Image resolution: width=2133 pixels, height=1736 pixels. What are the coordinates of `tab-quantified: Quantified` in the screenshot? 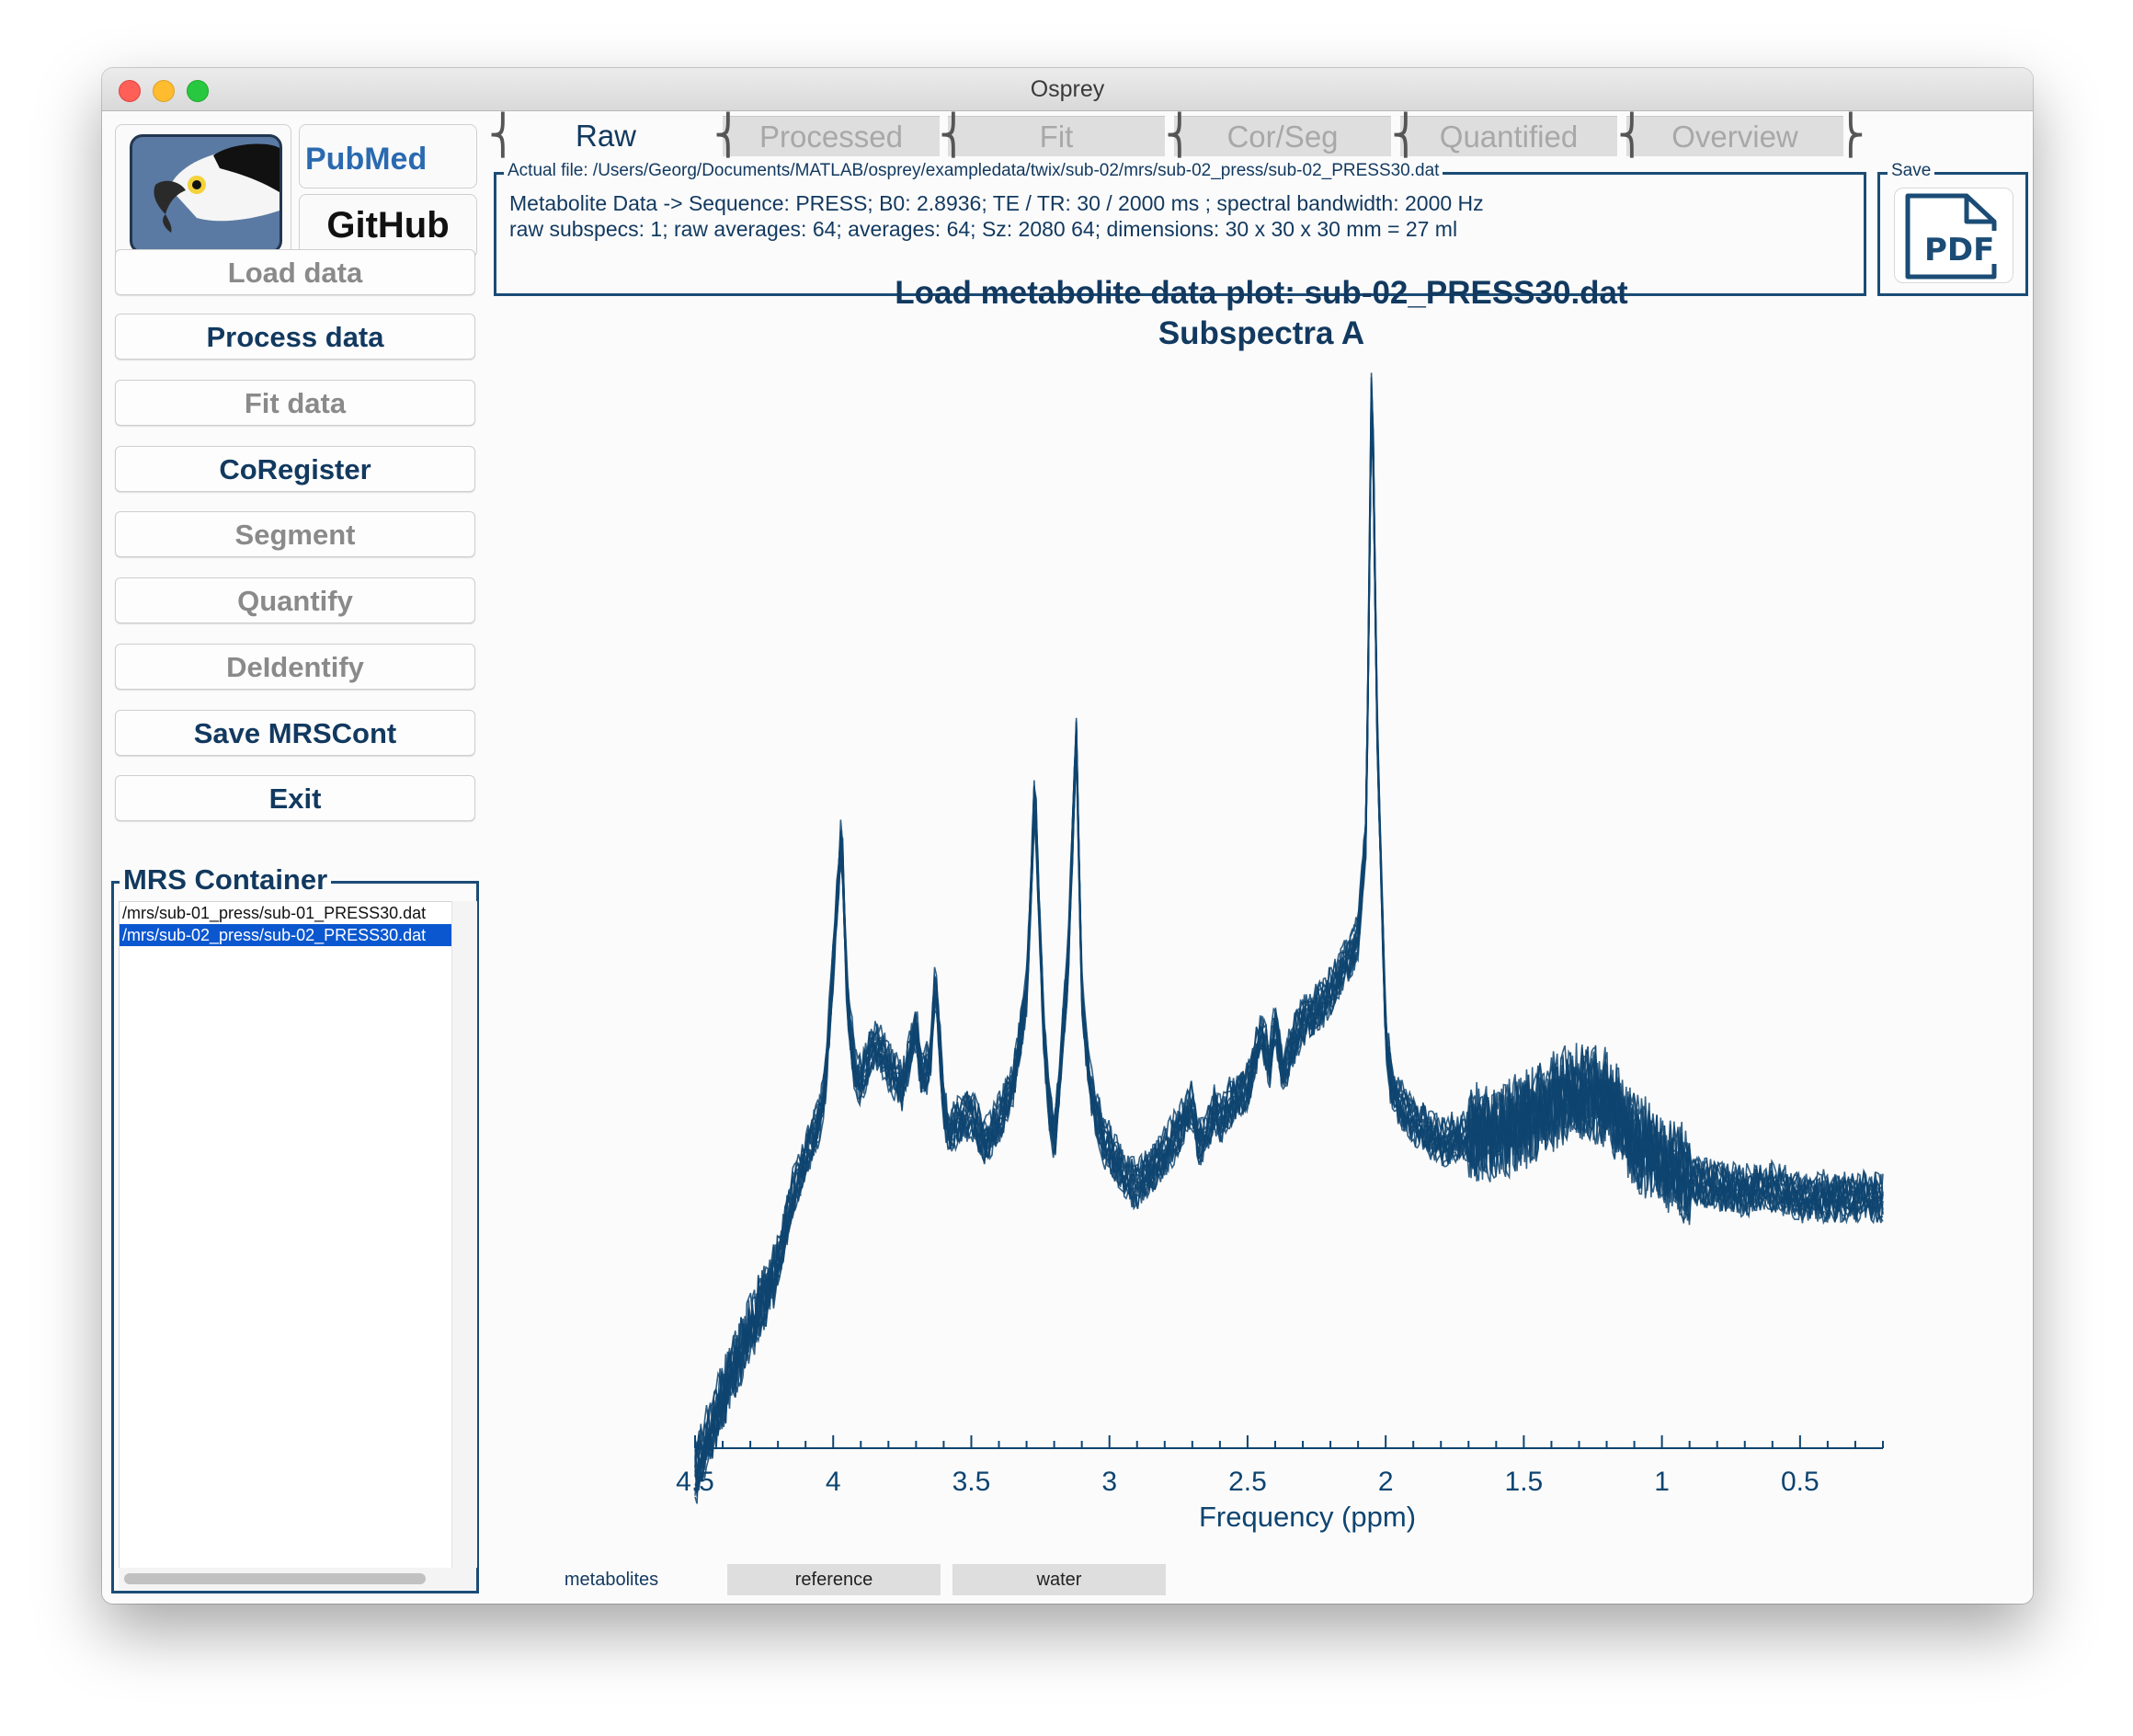 It's located at (1508, 136).